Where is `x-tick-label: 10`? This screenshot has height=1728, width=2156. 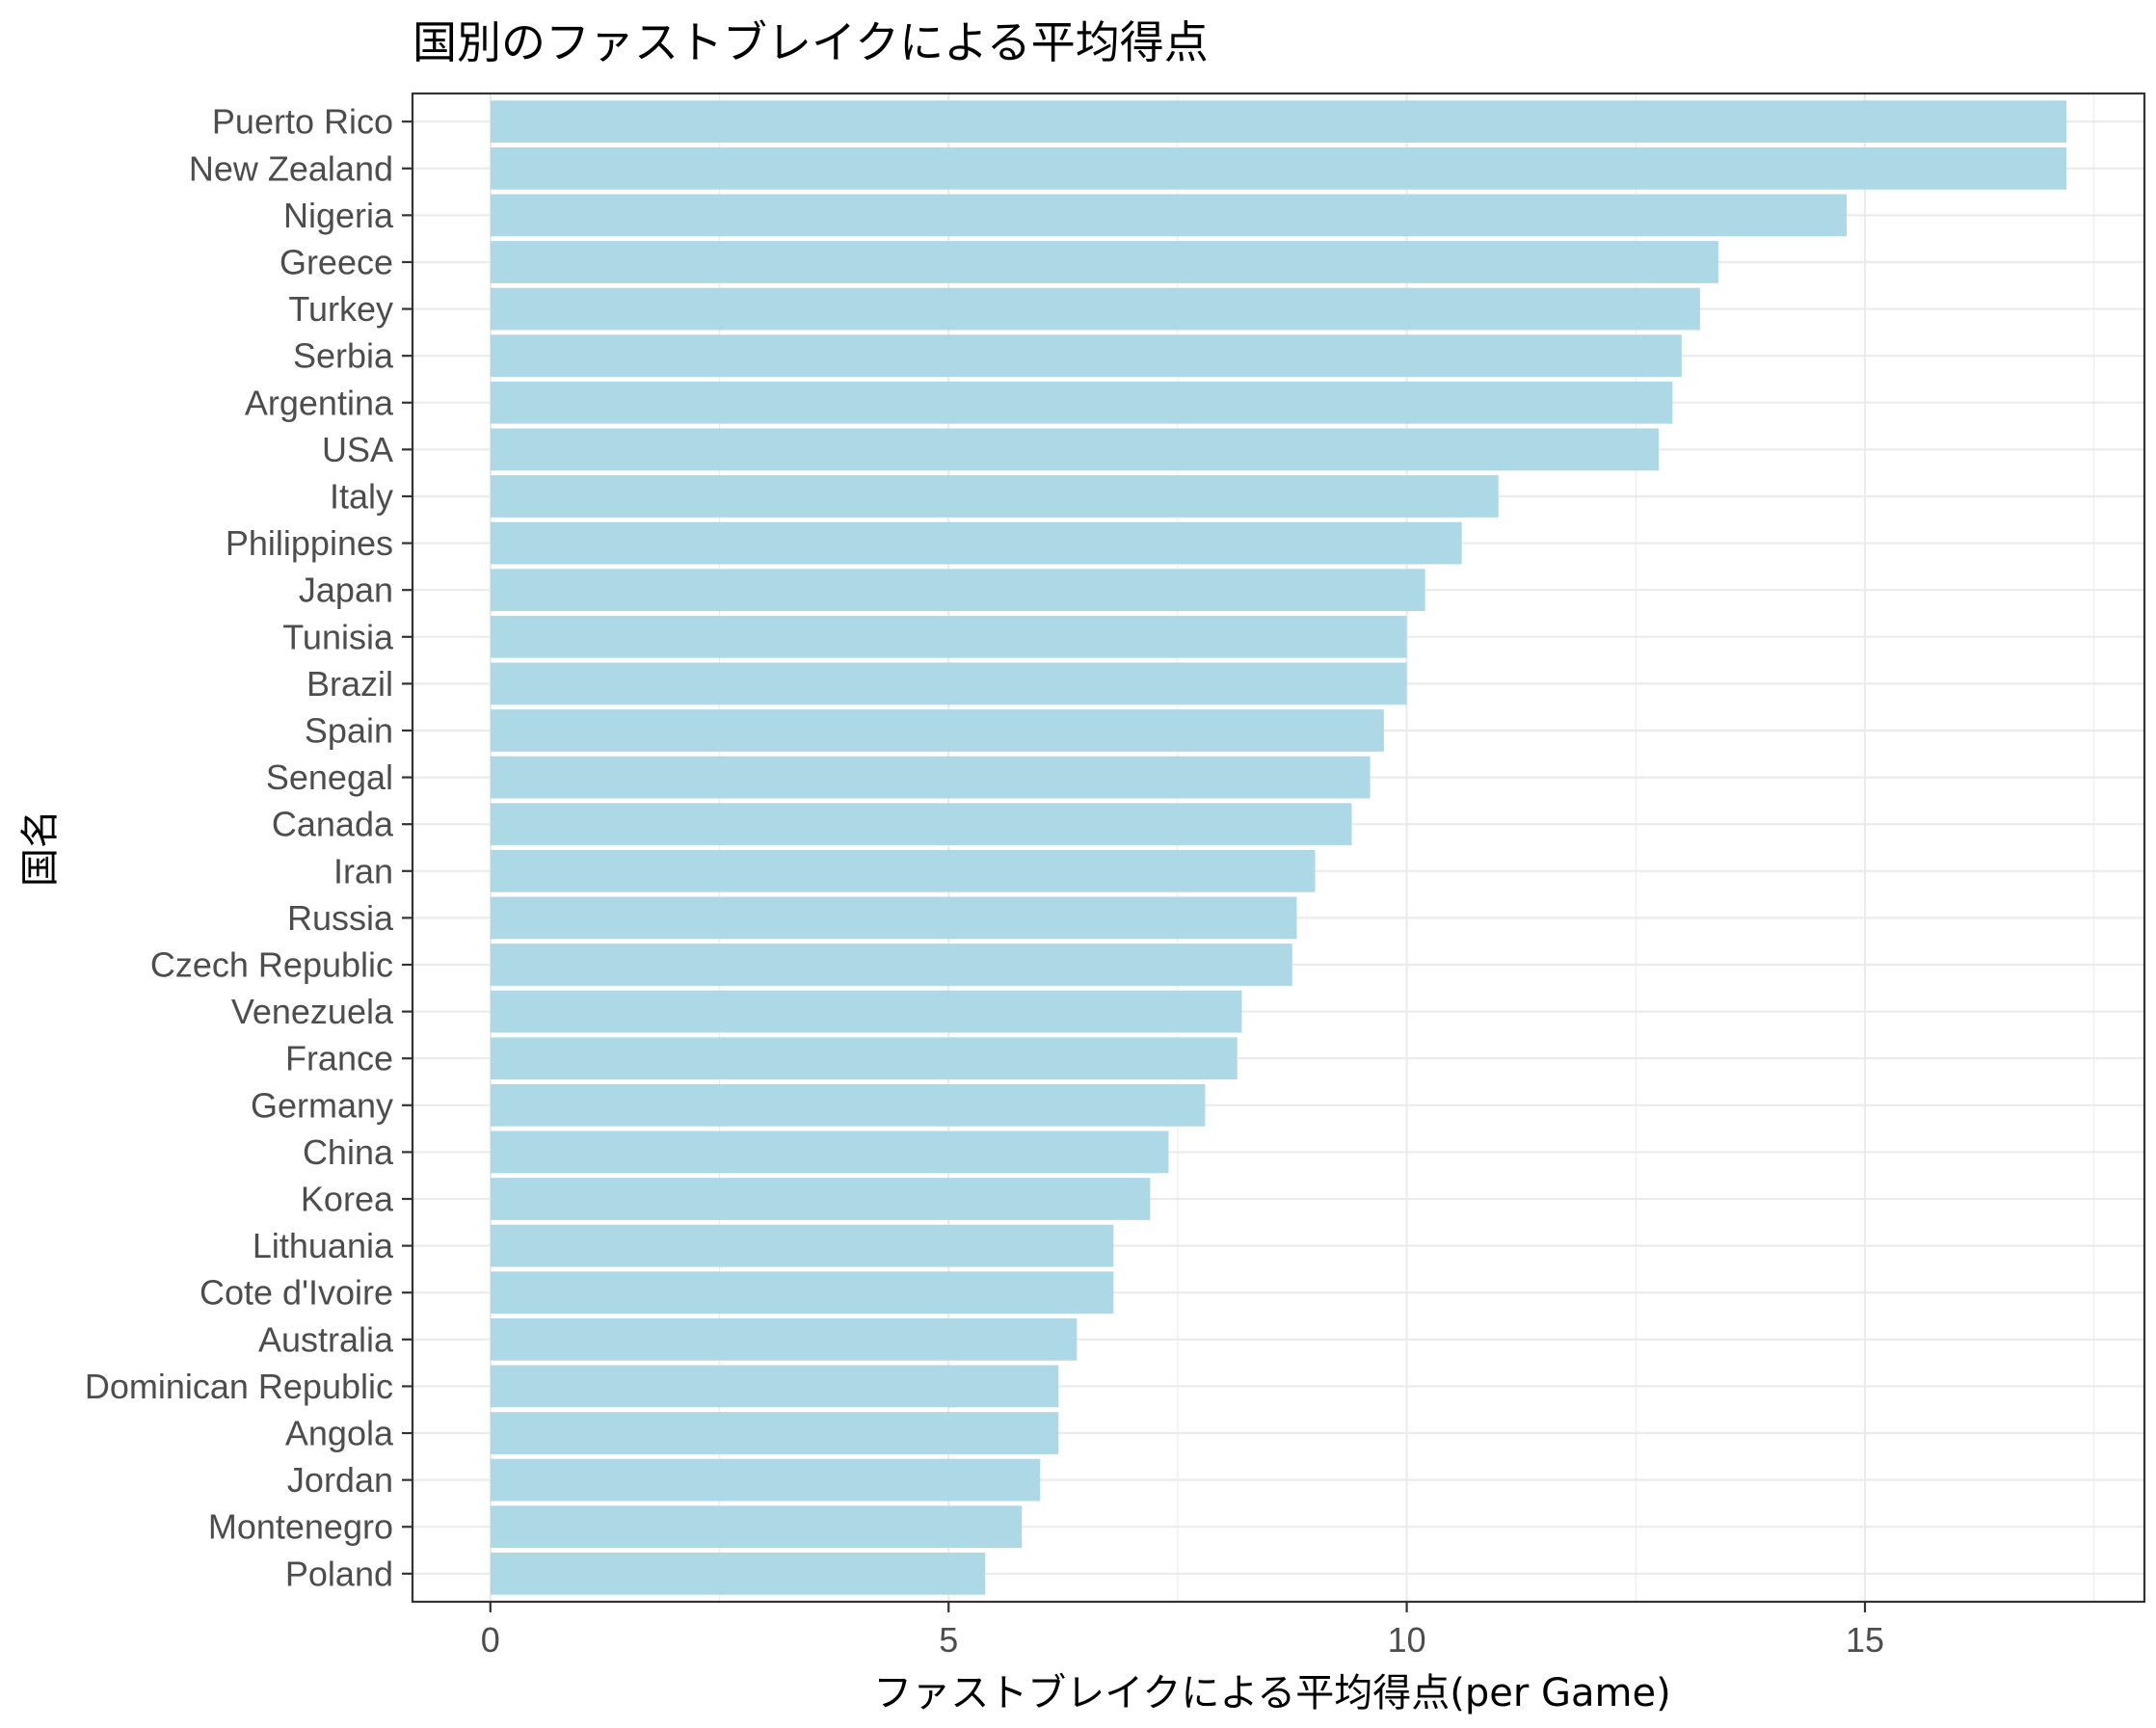
x-tick-label: 10 is located at coordinates (1407, 1640).